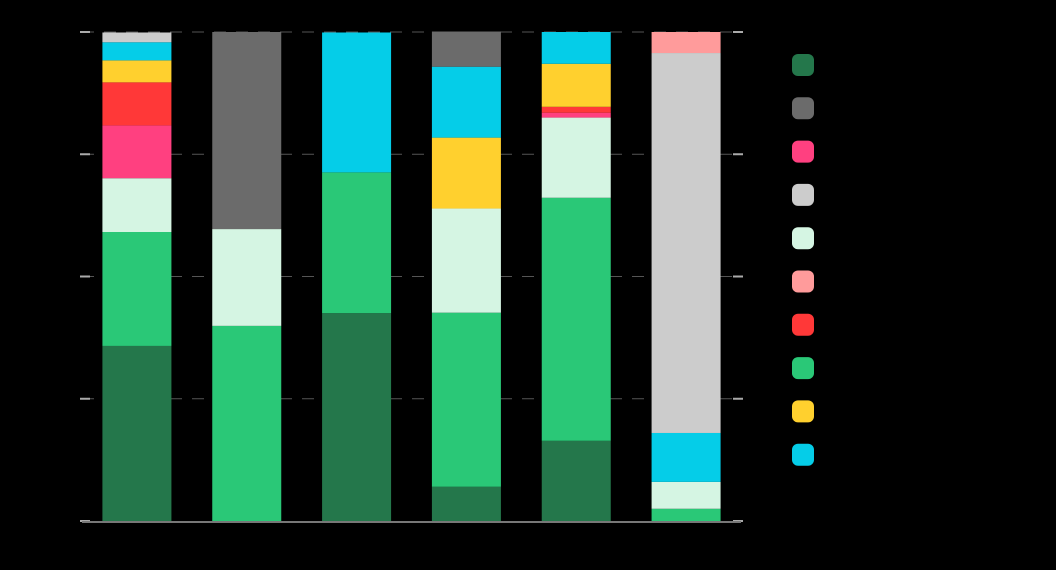 The image size is (1056, 570). I want to click on legend, so click(803, 260).